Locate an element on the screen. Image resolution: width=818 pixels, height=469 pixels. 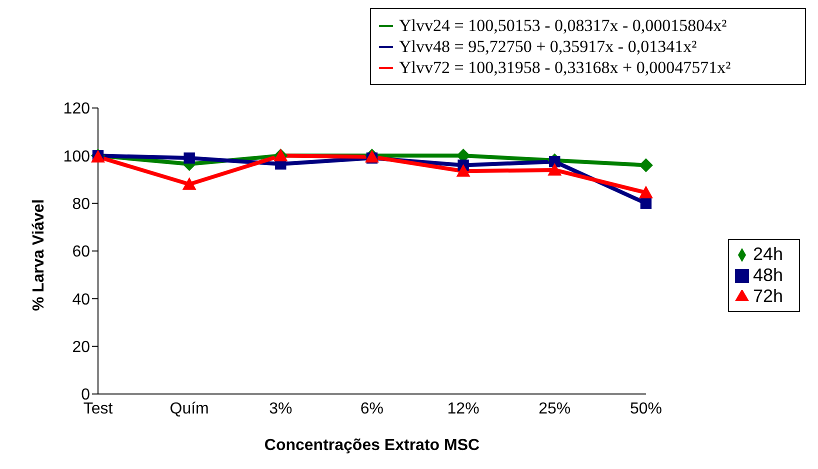
x-tick-label: 25% is located at coordinates (554, 409).